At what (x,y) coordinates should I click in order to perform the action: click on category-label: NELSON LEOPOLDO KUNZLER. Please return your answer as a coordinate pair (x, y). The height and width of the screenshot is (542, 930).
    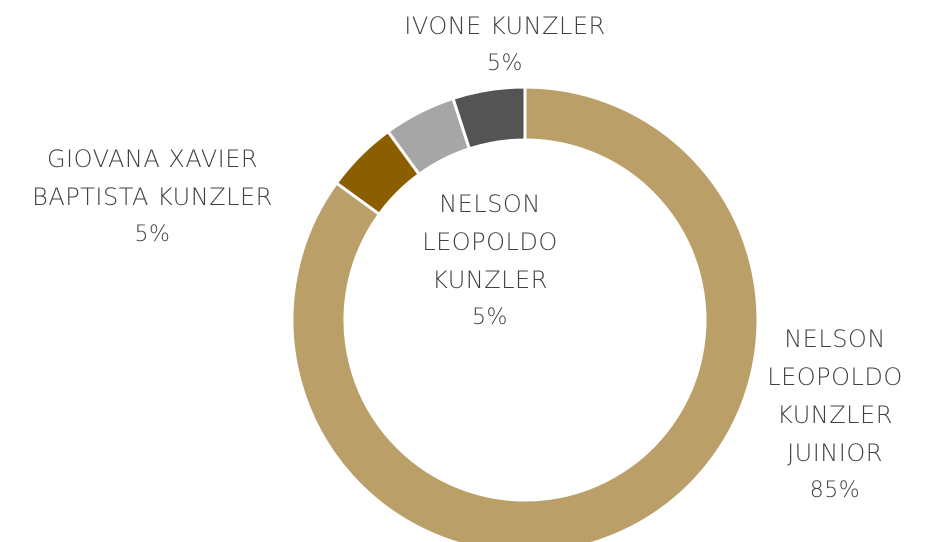
    Looking at the image, I should click on (490, 242).